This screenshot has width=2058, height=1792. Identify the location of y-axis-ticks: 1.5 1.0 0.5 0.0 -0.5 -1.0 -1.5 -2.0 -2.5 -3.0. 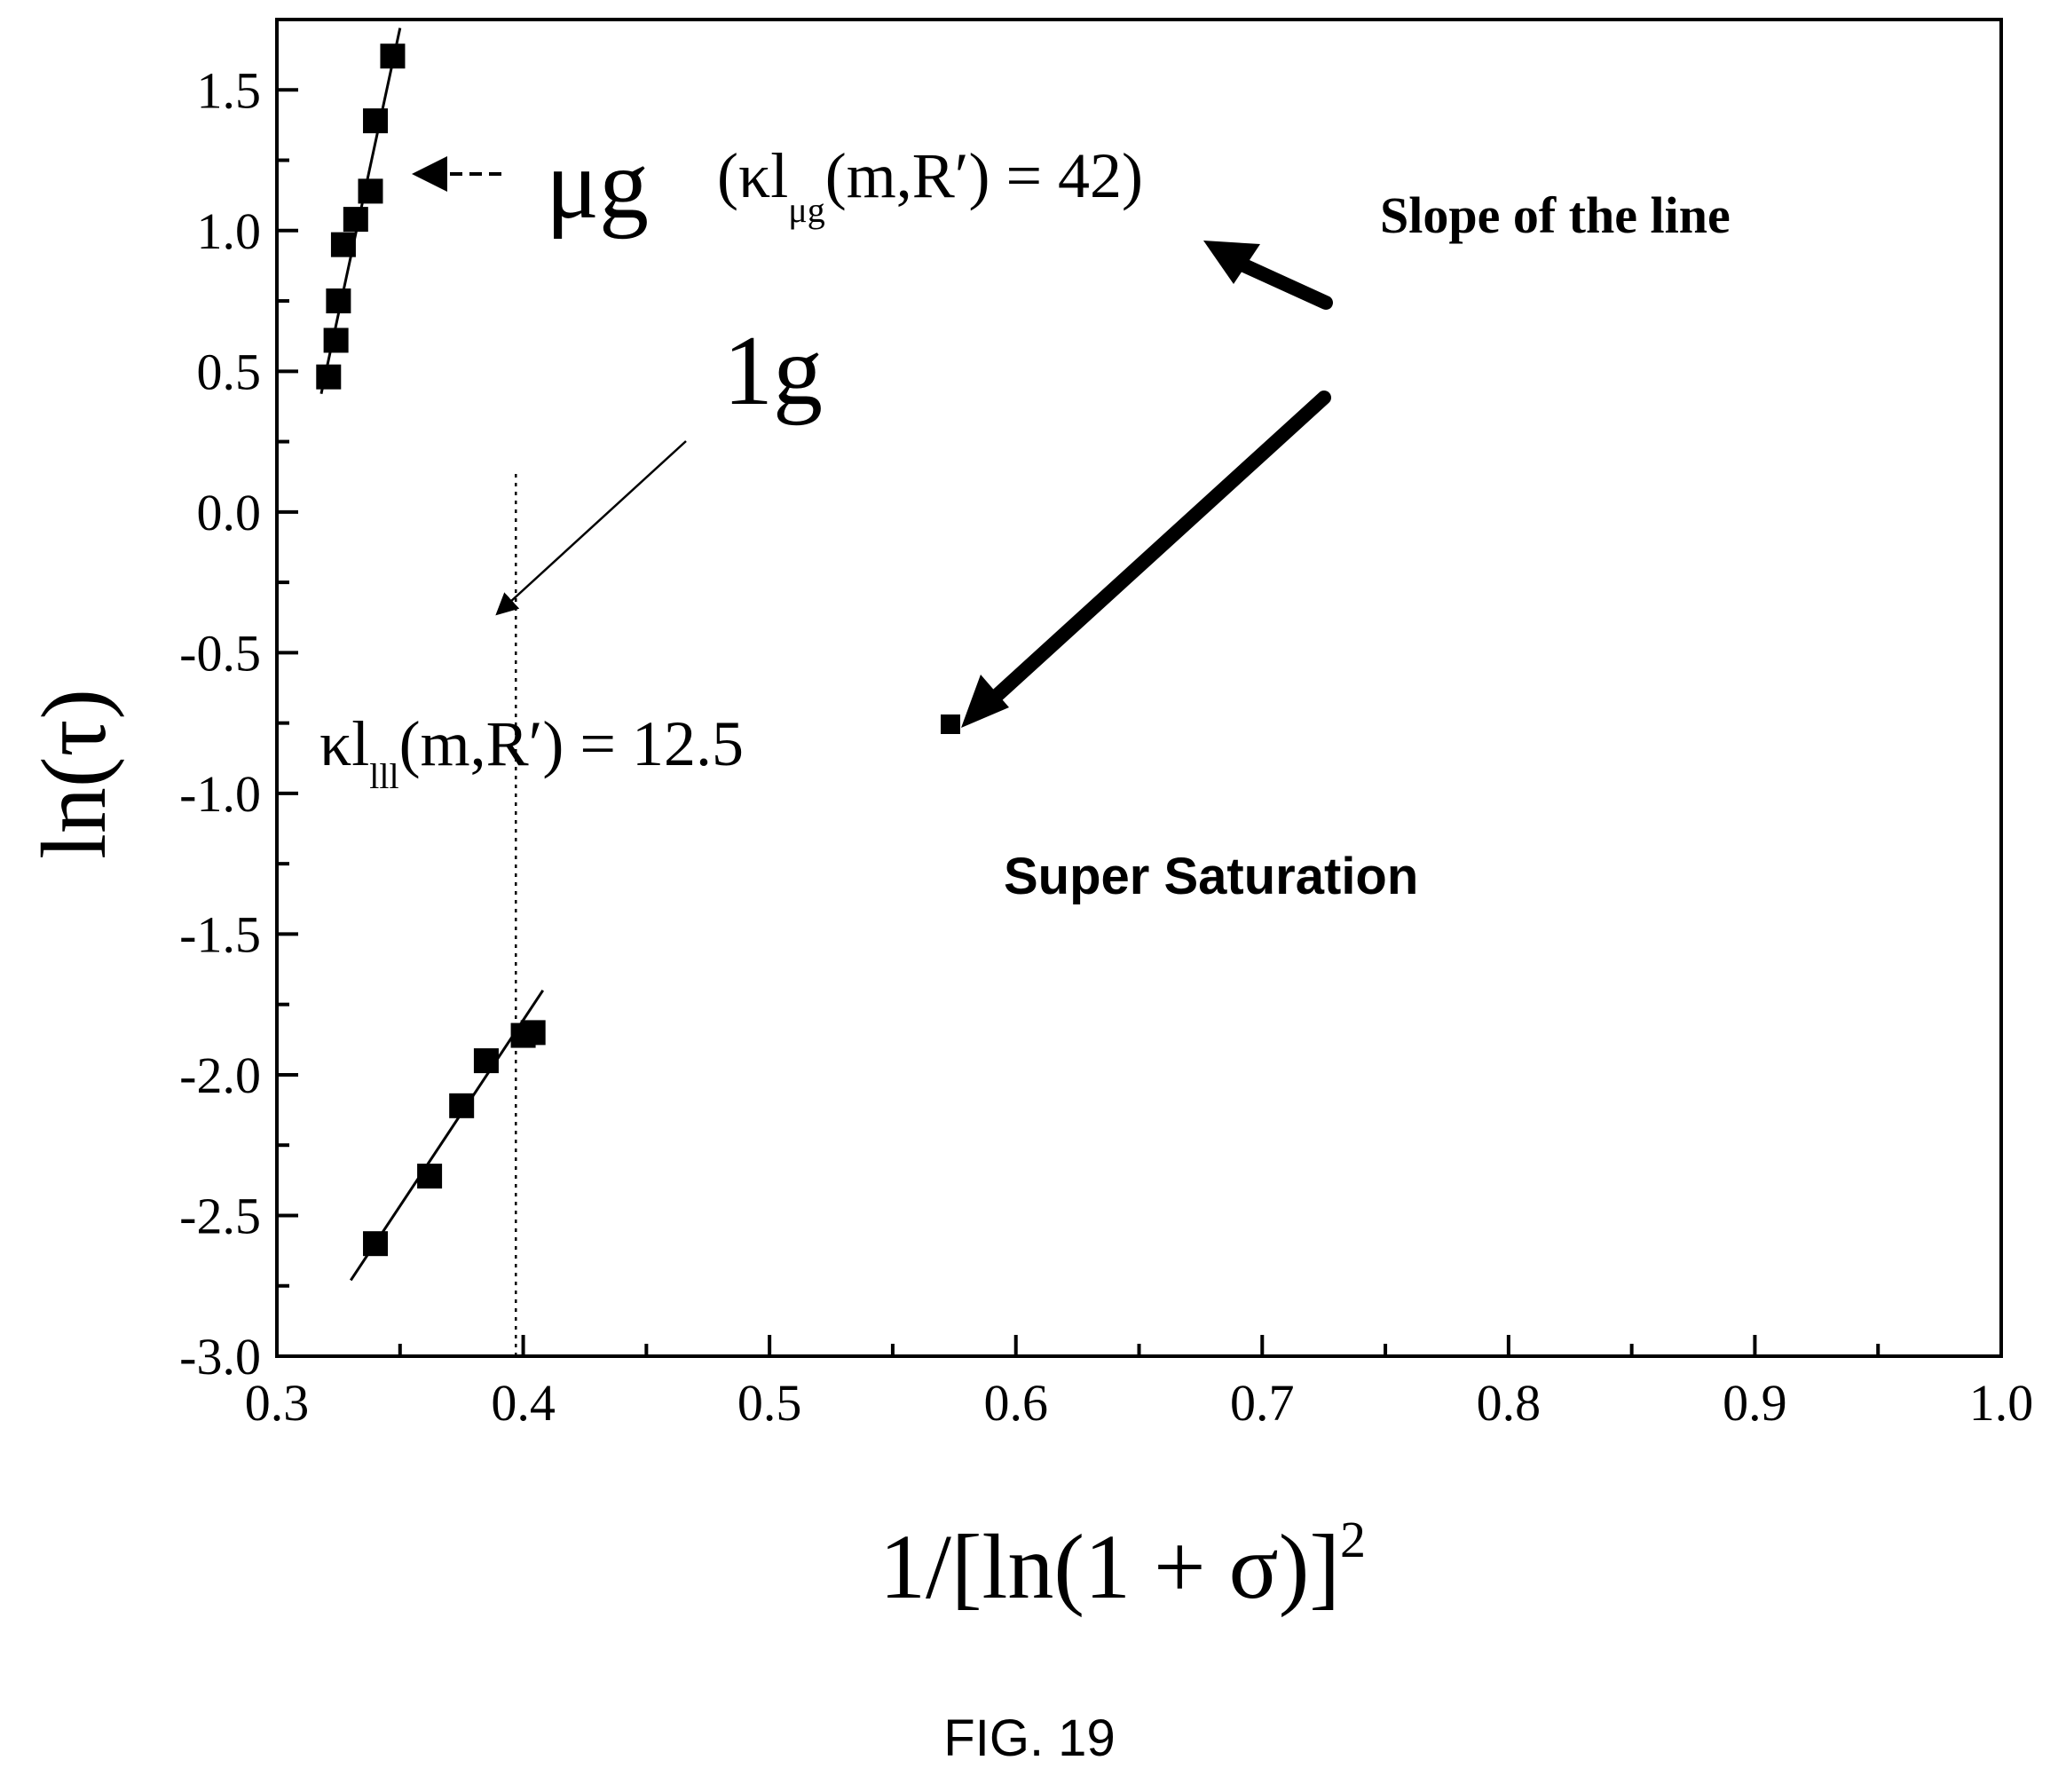
(239, 701).